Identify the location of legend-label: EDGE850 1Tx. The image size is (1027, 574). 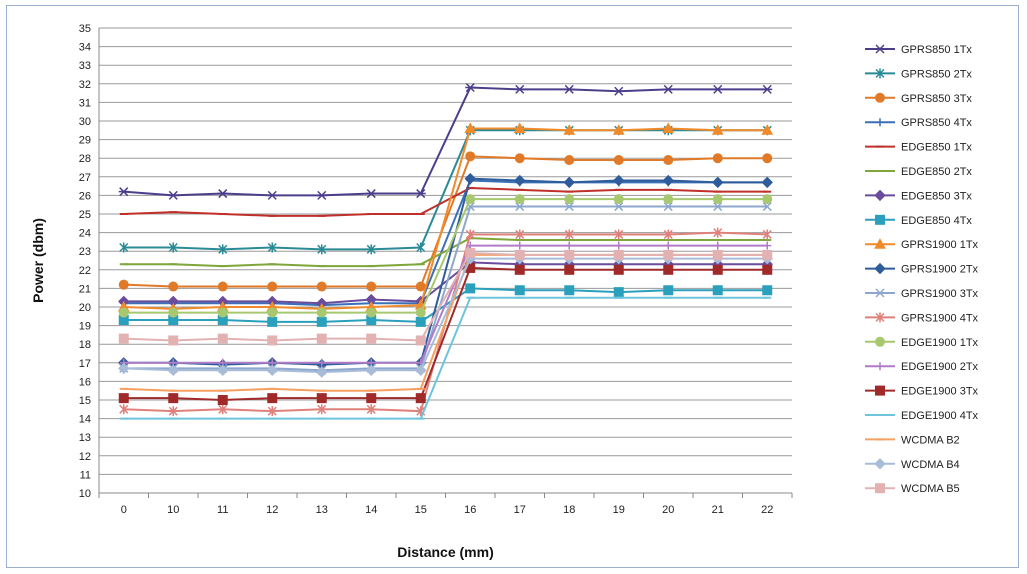
(936, 148).